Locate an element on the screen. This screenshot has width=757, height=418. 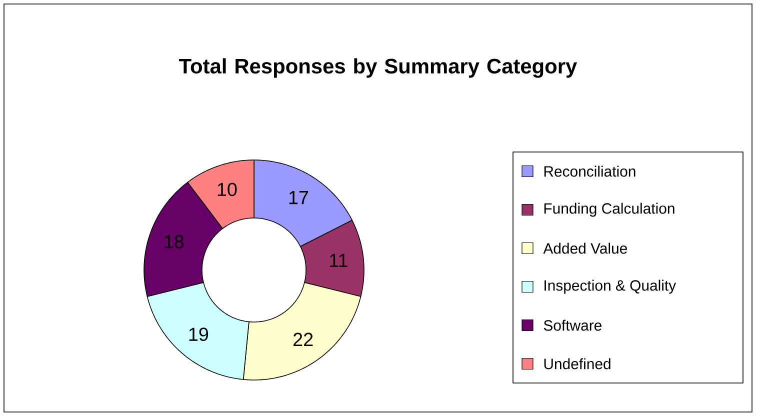
chart-title: Total Responses by Summary Category is located at coordinates (378, 68).